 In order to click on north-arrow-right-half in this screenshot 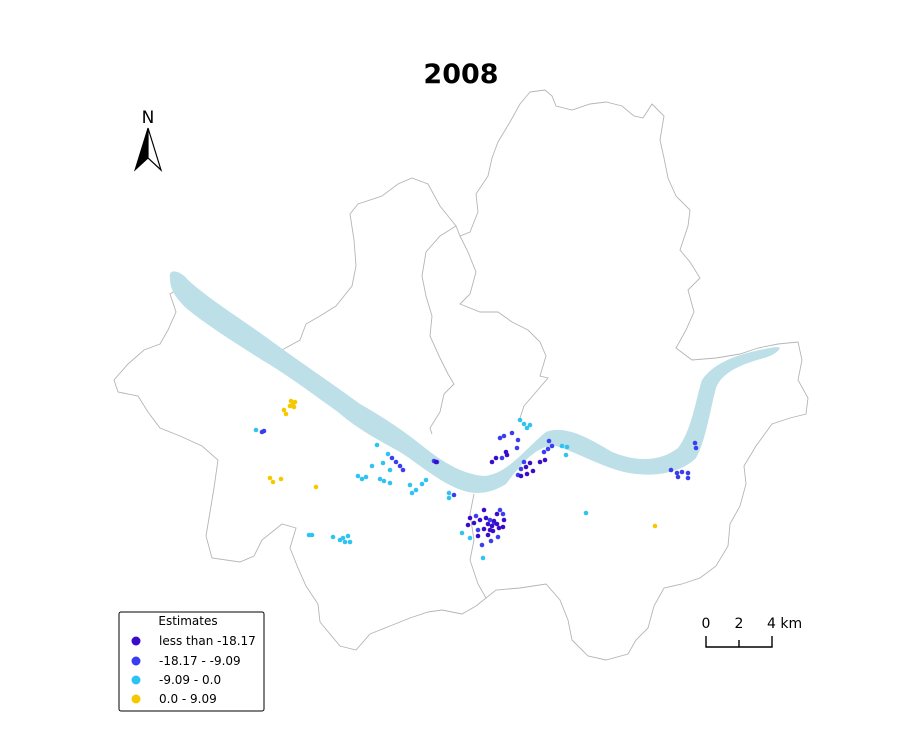, I will do `click(155, 149)`.